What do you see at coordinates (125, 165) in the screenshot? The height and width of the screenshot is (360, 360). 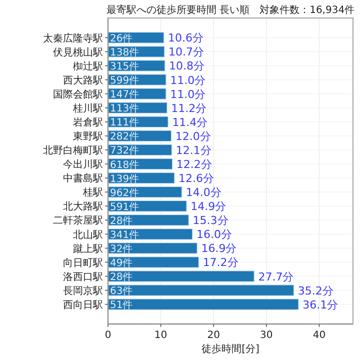 I see `annotation: 618件` at bounding box center [125, 165].